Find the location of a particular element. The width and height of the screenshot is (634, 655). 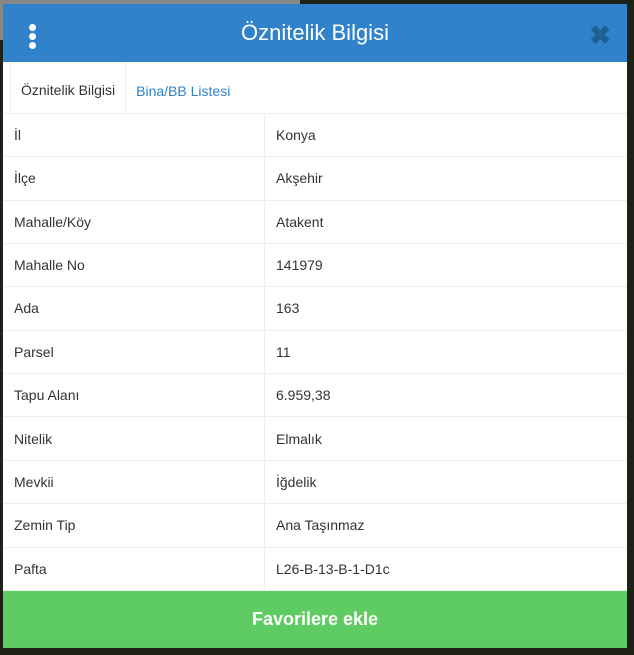

tab-attribute-info: Öznitelik Bilgisi is located at coordinates (68, 86).